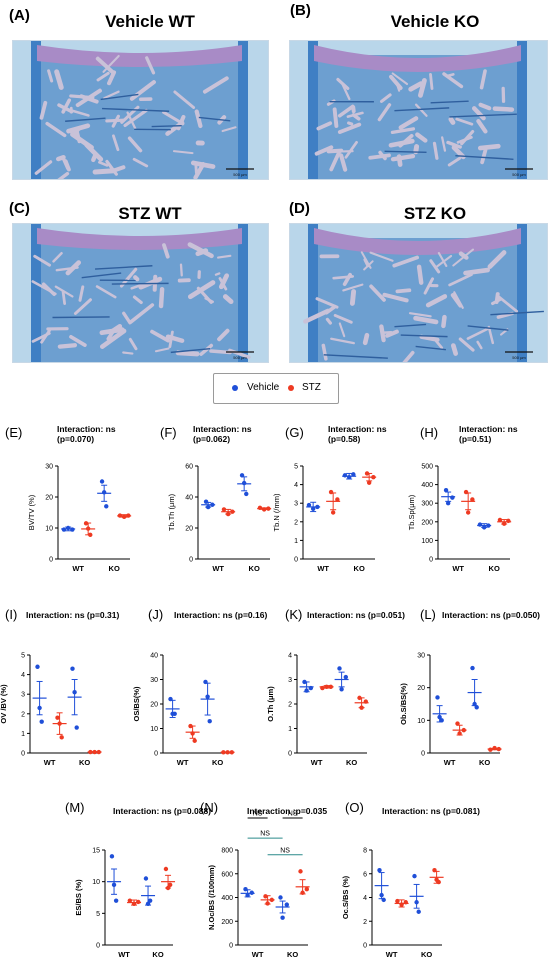 The height and width of the screenshot is (966, 550). What do you see at coordinates (345, 897) in the screenshot?
I see `y-axis-label: Oc.S/BS (%)` at bounding box center [345, 897].